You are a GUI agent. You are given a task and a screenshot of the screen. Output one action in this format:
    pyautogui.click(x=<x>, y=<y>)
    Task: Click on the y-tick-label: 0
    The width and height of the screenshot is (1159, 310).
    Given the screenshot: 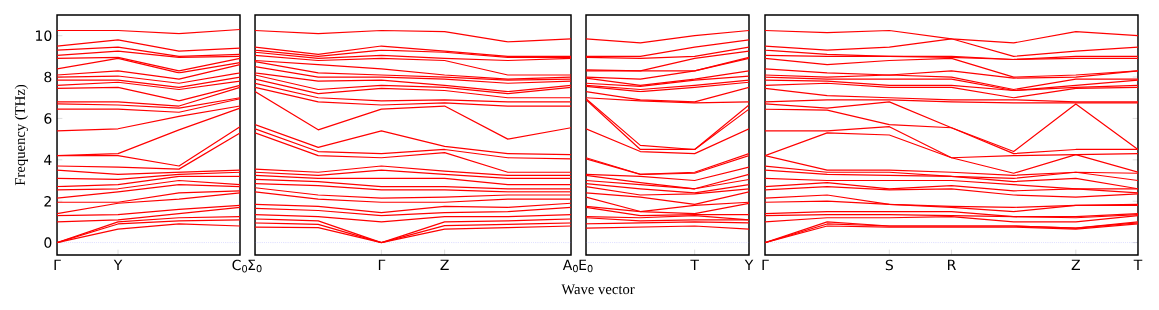 What is the action you would take?
    pyautogui.click(x=48, y=242)
    